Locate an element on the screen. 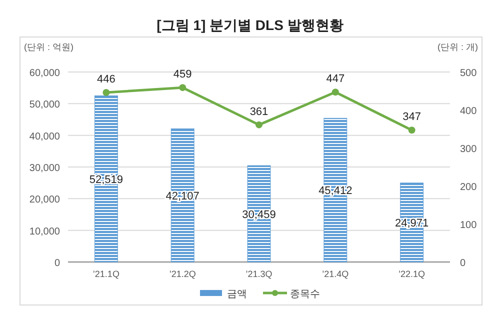 The image size is (500, 324). y2-tick-label: 300 is located at coordinates (469, 149).